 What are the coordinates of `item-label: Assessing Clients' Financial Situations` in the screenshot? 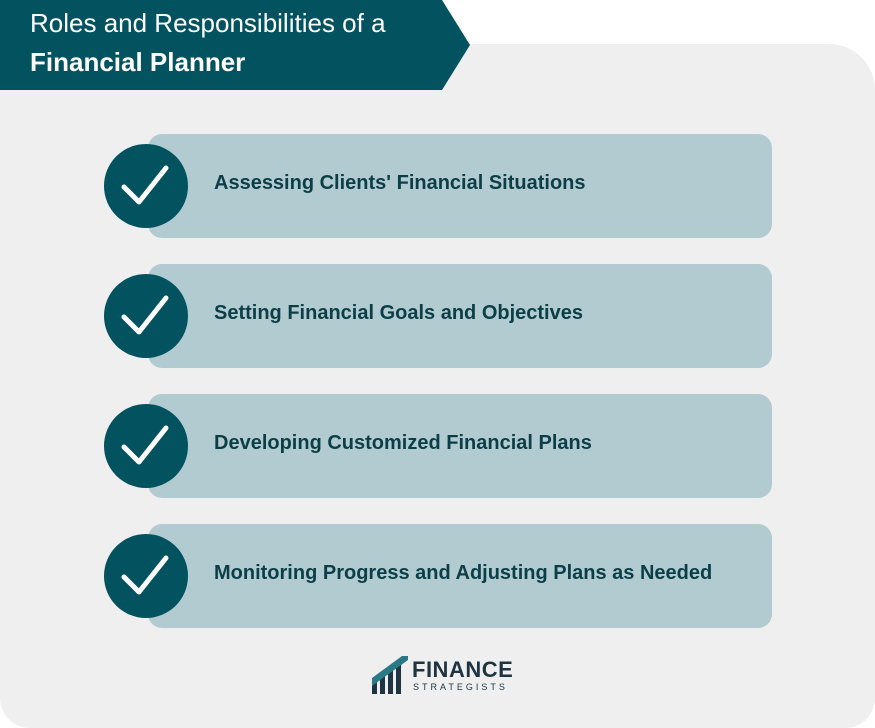 It's located at (400, 183).